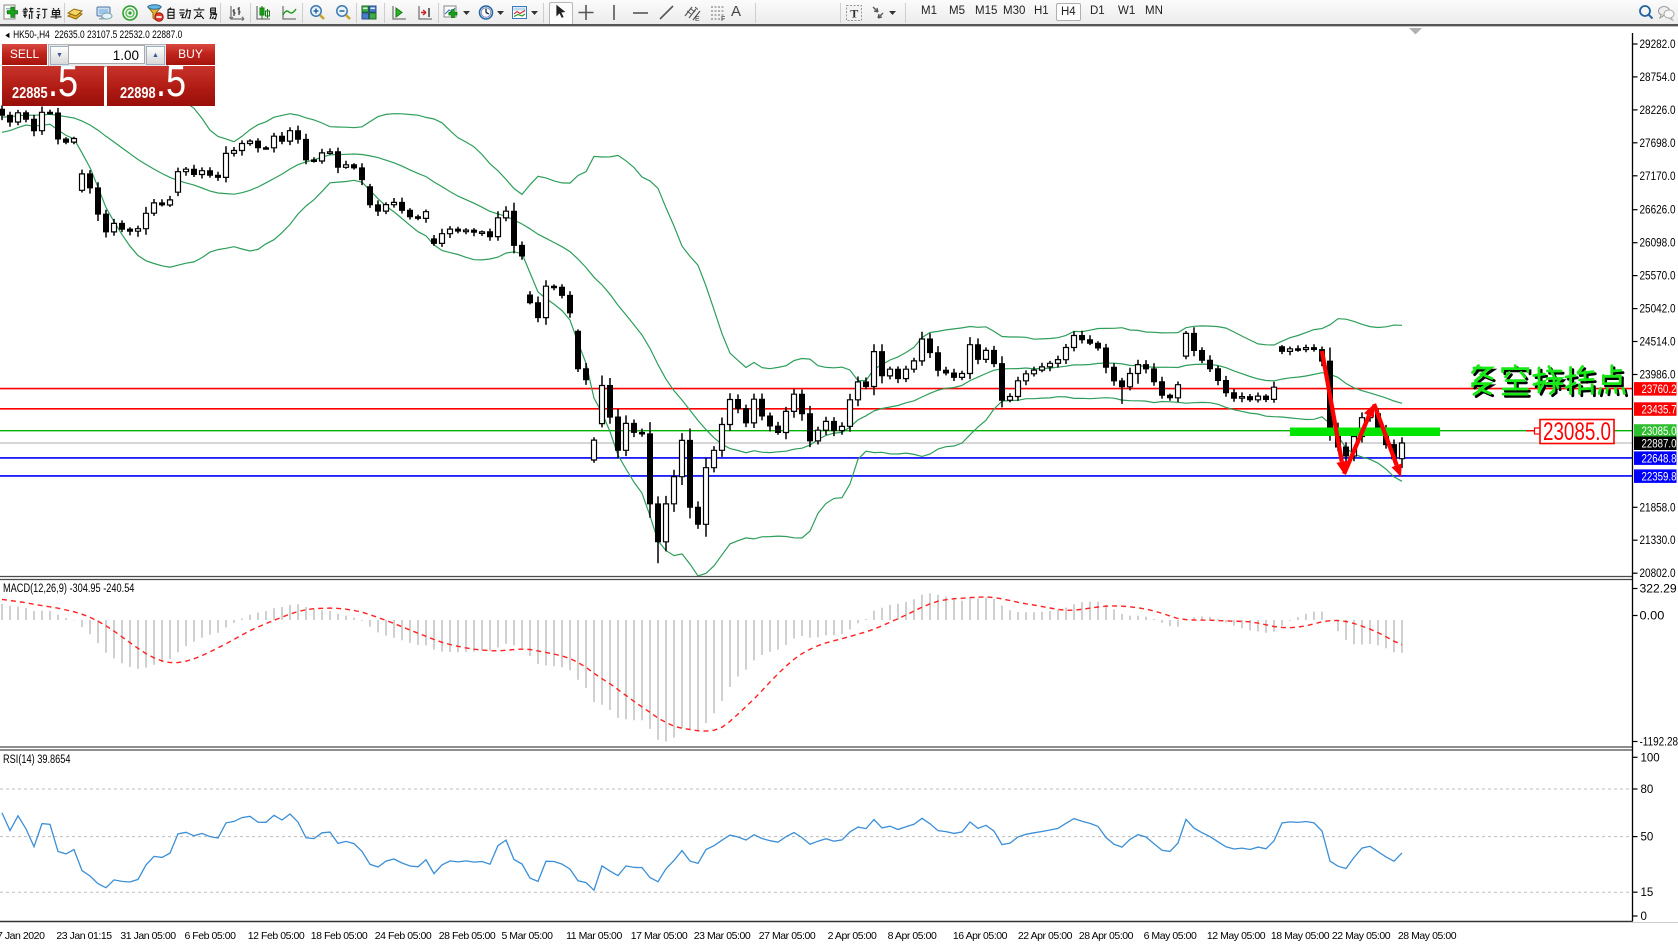 The height and width of the screenshot is (944, 1678). I want to click on svg-text: 31 Jan 05:00, so click(148, 936).